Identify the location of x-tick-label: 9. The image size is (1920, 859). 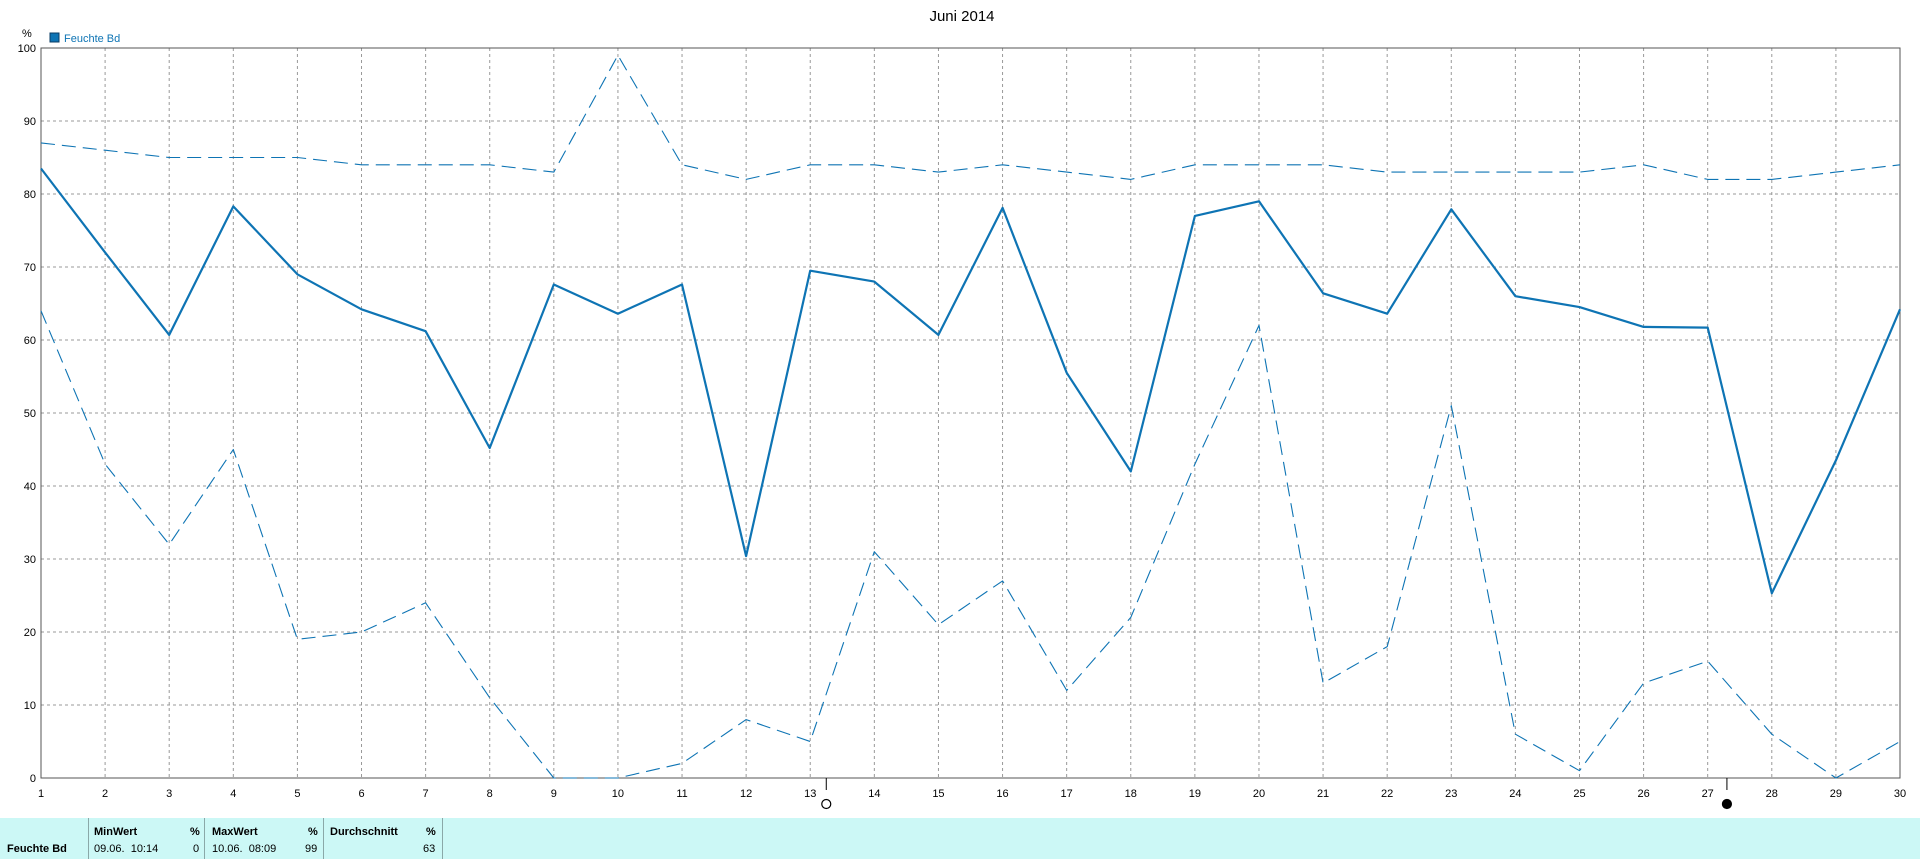
(554, 794).